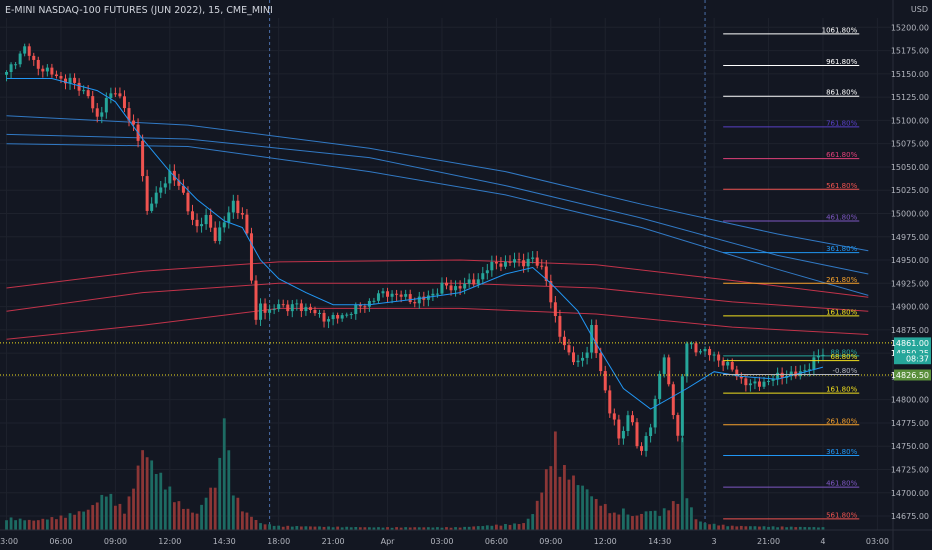 Image resolution: width=932 pixels, height=550 pixels. Describe the element at coordinates (840, 30) in the screenshot. I see `fib-level-label: 1061.80%` at that location.